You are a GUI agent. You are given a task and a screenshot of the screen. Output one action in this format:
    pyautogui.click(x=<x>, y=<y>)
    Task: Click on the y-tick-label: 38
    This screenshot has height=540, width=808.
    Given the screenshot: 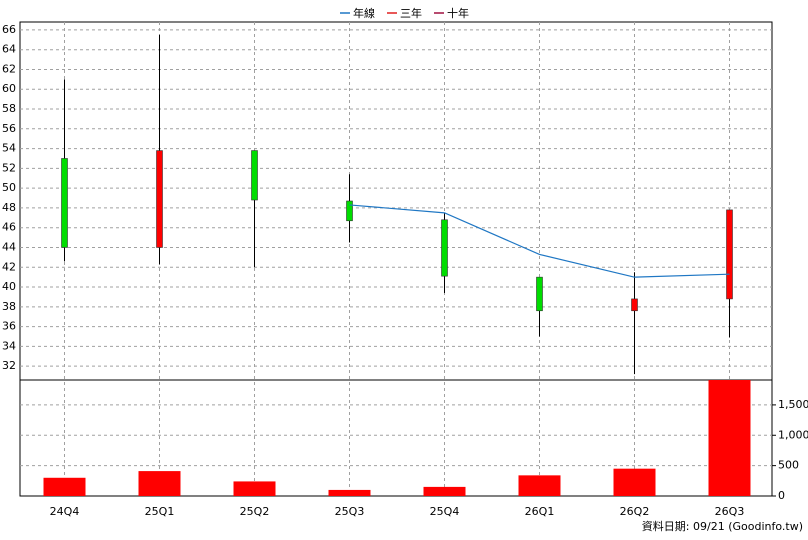 What is the action you would take?
    pyautogui.click(x=9, y=306)
    